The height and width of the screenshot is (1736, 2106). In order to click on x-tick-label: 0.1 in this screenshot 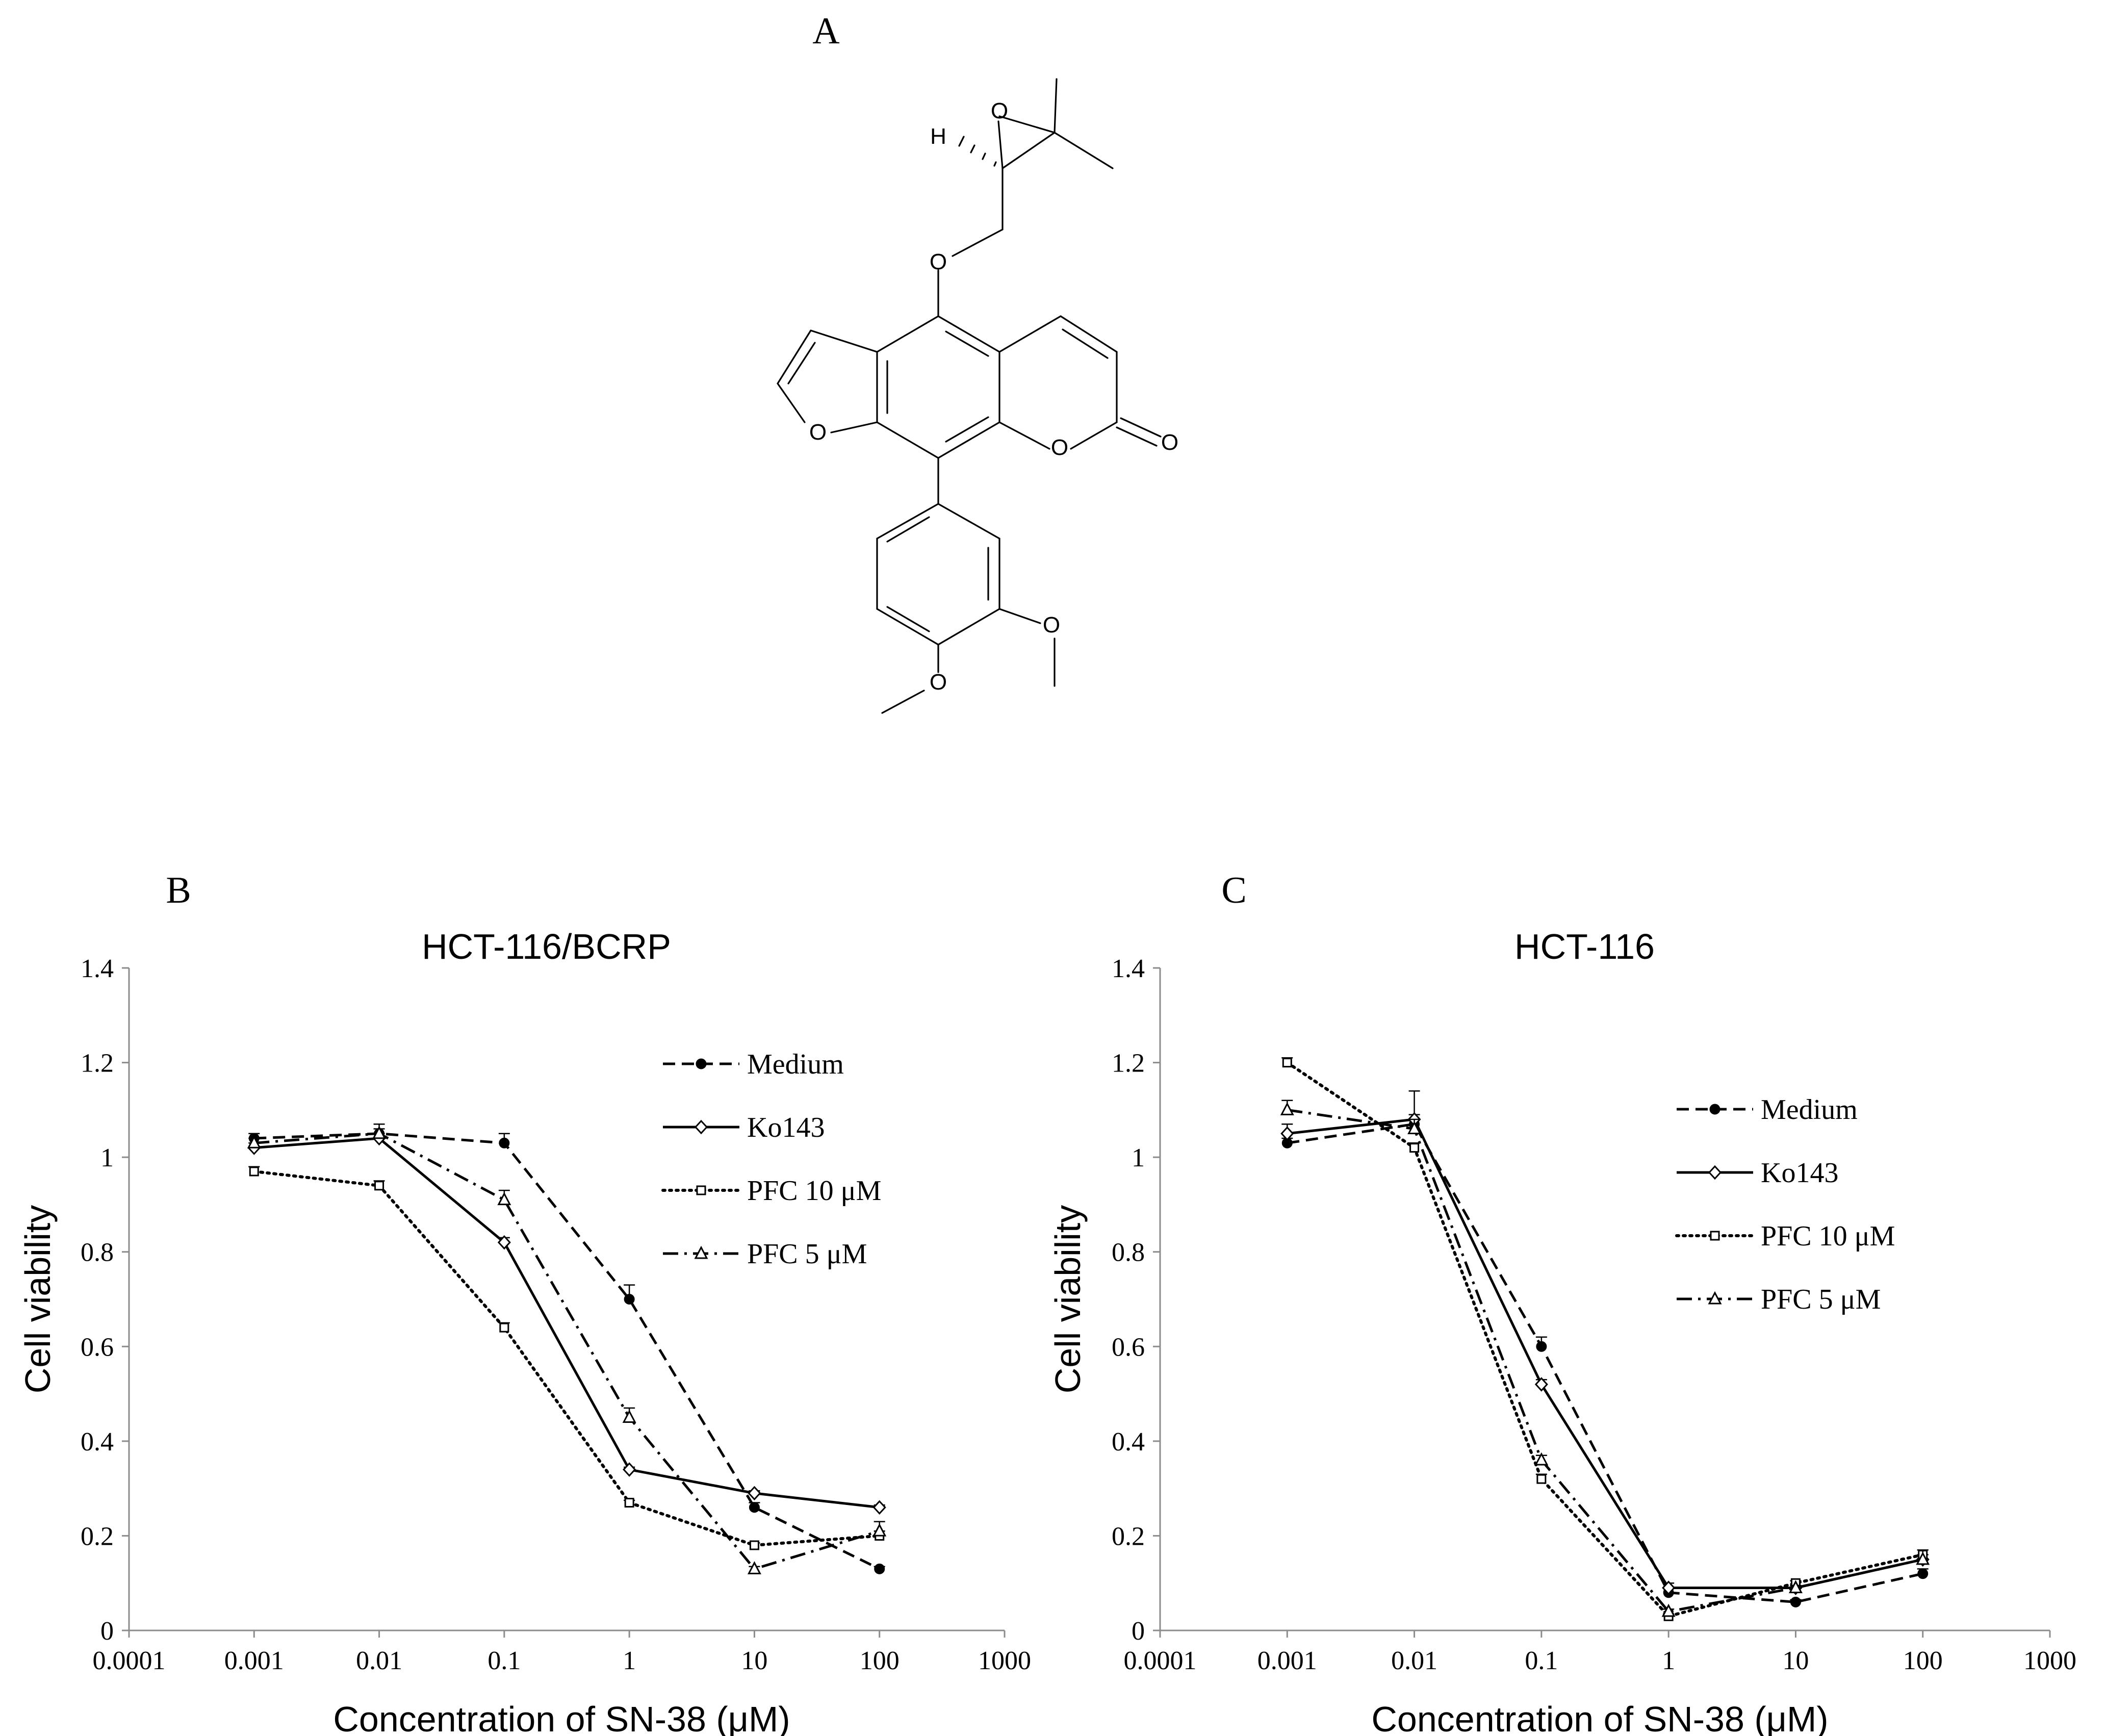, I will do `click(1541, 1660)`.